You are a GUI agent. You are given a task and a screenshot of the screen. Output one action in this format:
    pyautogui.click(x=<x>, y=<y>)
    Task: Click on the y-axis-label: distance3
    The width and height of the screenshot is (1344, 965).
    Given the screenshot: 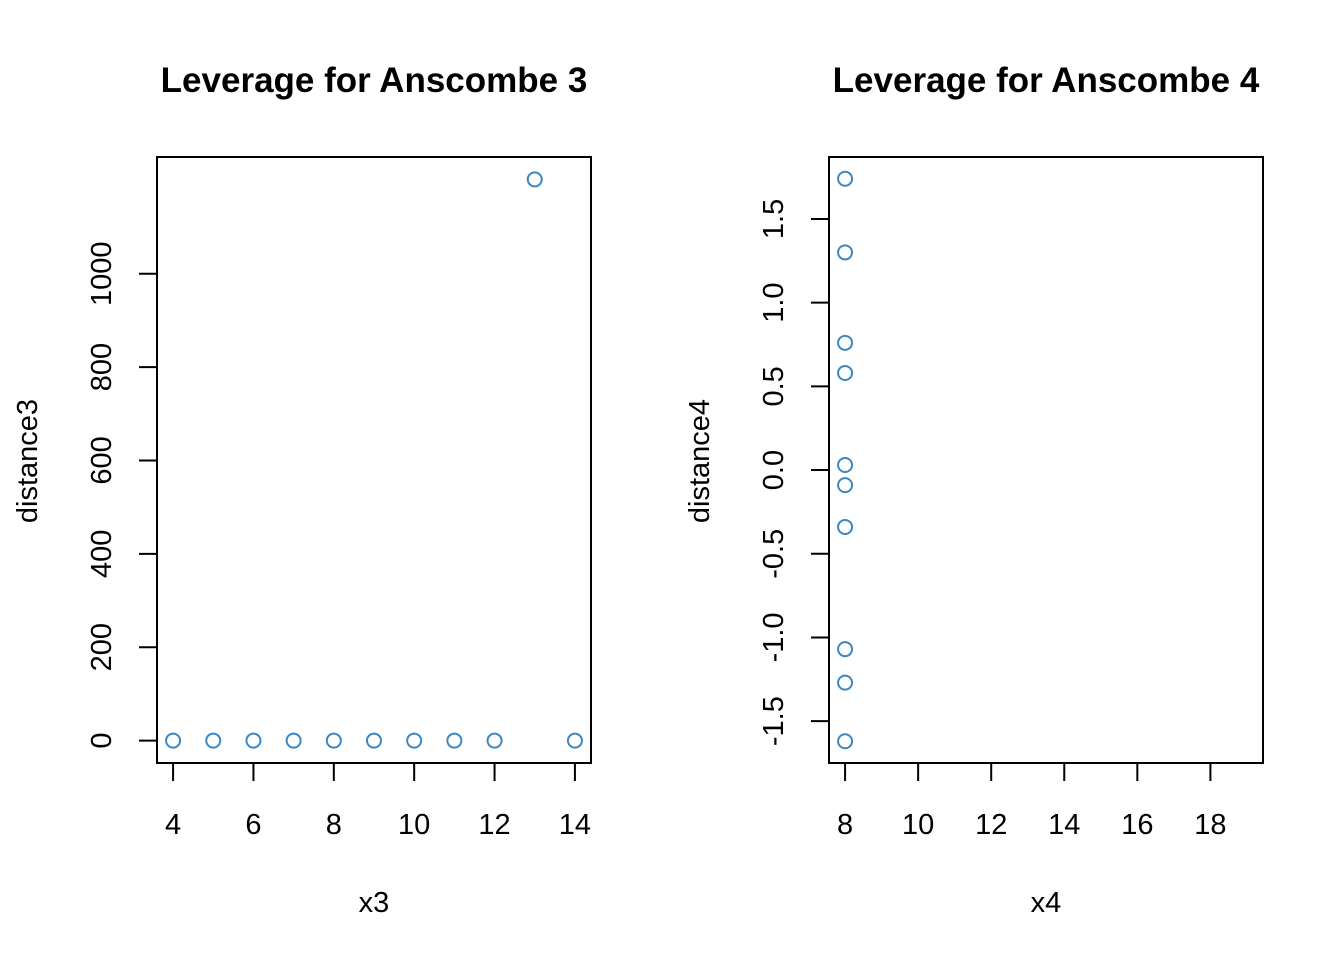 What is the action you would take?
    pyautogui.click(x=28, y=461)
    